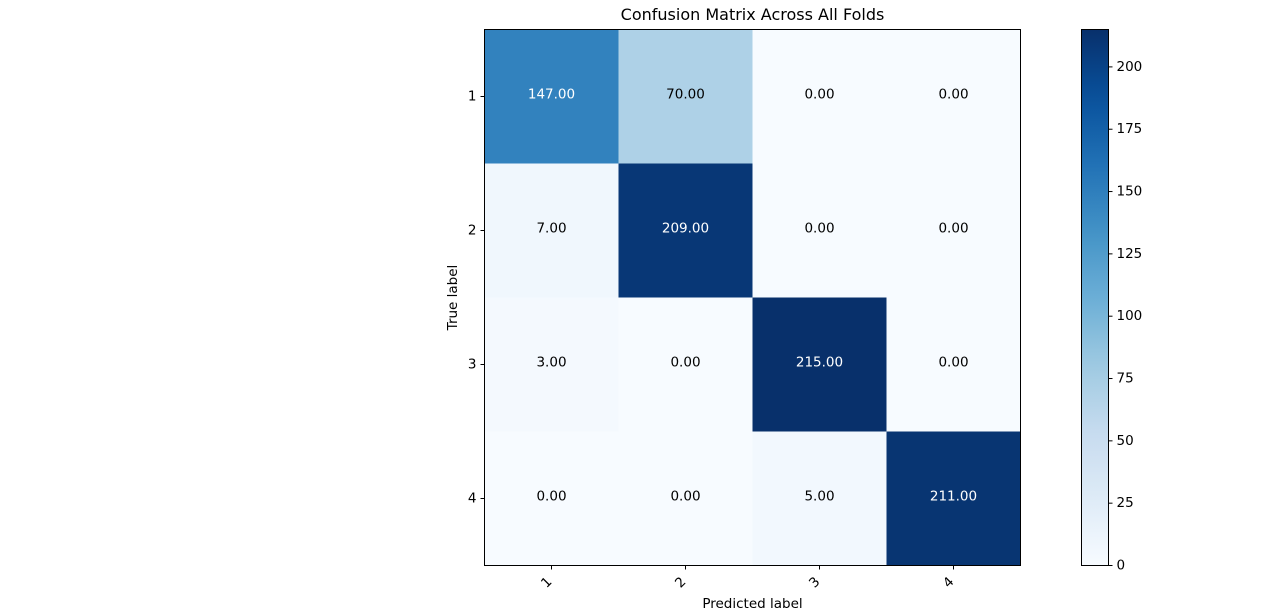 Image resolution: width=1280 pixels, height=612 pixels. Describe the element at coordinates (546, 582) in the screenshot. I see `x-tick-label: 1` at that location.